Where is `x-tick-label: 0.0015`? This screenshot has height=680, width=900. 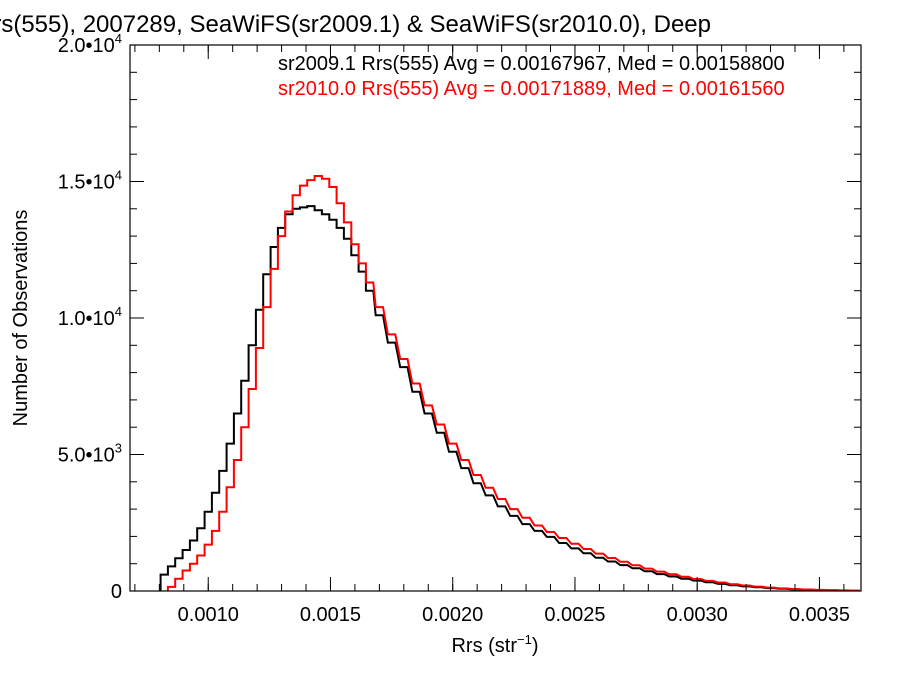 x-tick-label: 0.0015 is located at coordinates (330, 615).